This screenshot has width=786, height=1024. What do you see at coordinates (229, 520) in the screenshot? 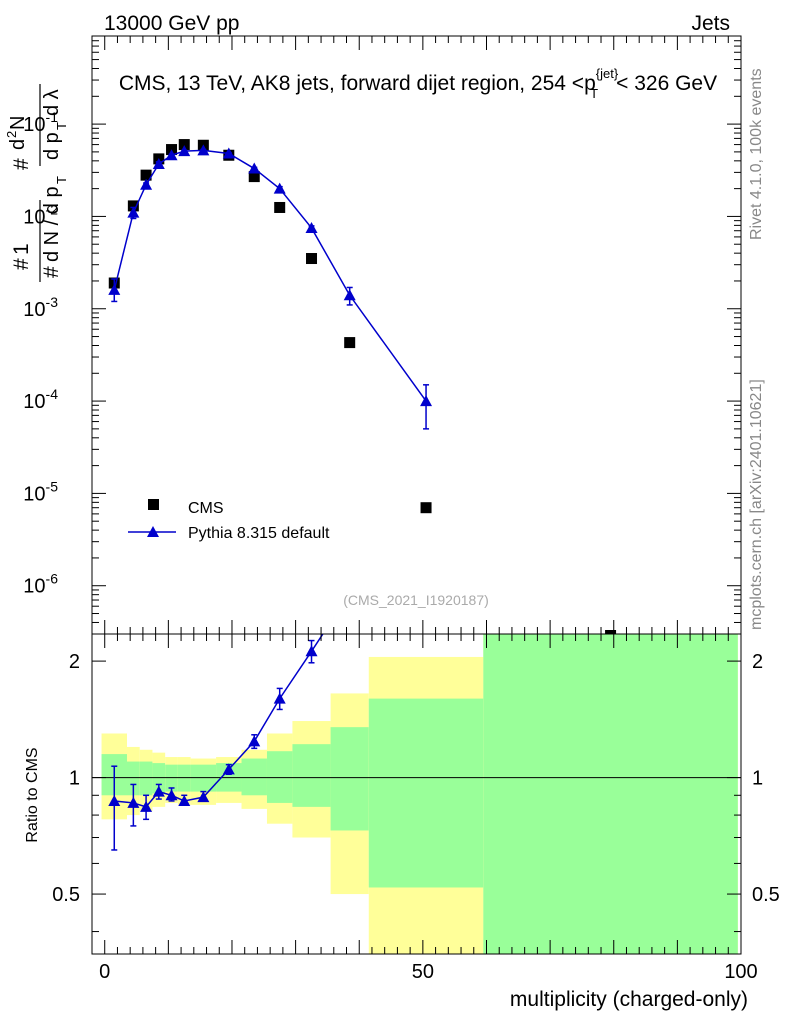
I see `legend: CMS Pythia 8.315 default` at bounding box center [229, 520].